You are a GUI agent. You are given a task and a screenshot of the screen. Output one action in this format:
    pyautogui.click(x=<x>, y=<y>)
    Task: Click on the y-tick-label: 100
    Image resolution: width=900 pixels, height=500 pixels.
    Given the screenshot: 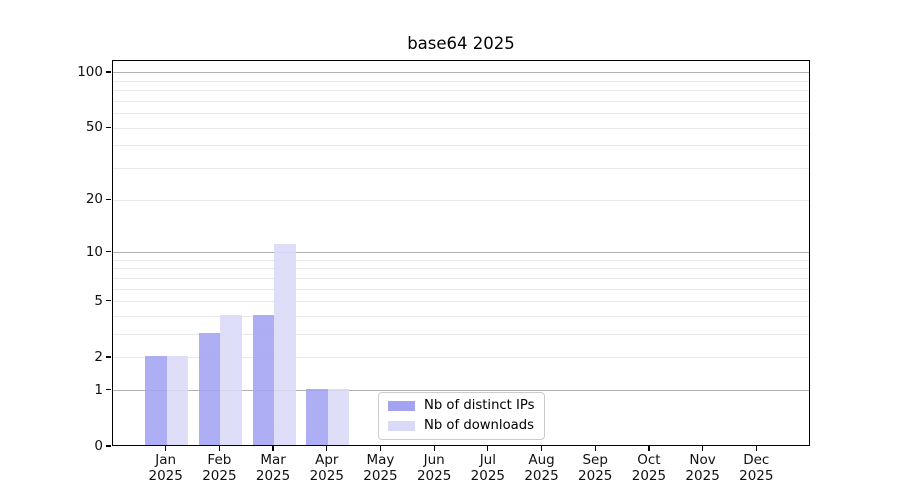 What is the action you would take?
    pyautogui.click(x=90, y=71)
    